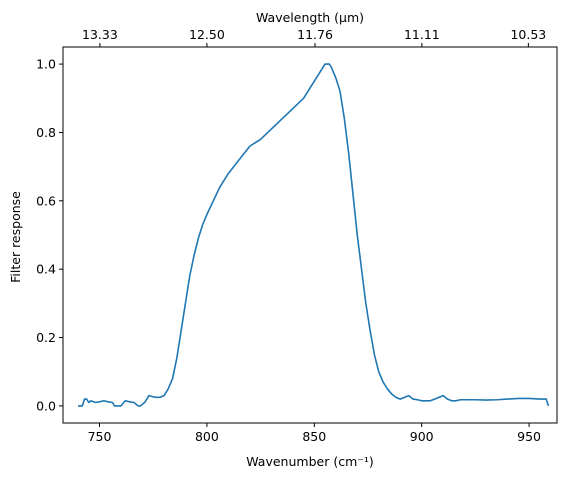  Describe the element at coordinates (310, 17) in the screenshot. I see `top-axis-label: Wavelength (μm)` at that location.